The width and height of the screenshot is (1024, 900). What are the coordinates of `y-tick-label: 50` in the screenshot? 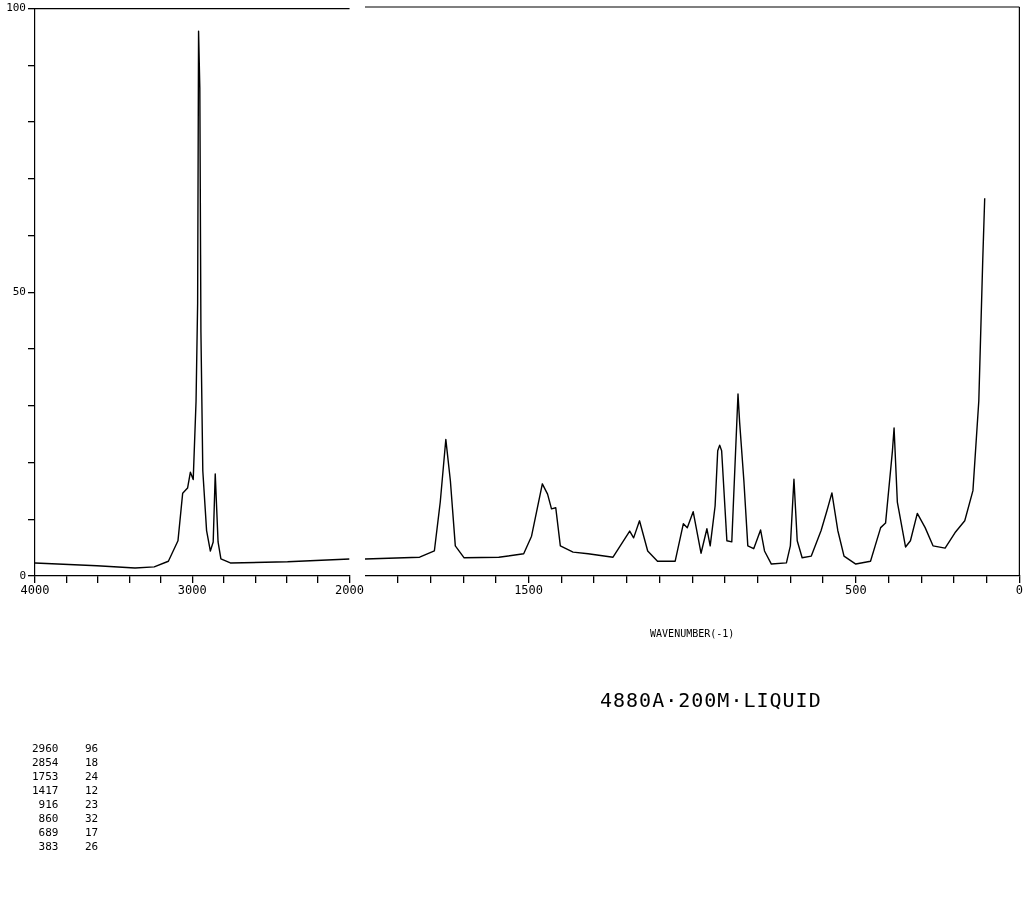 It's located at (19, 292).